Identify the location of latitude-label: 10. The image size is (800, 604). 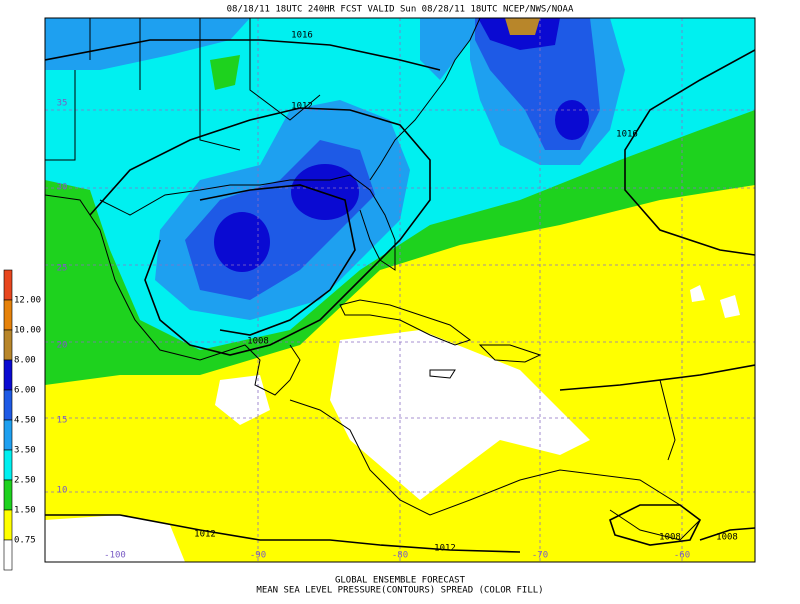
(62, 491).